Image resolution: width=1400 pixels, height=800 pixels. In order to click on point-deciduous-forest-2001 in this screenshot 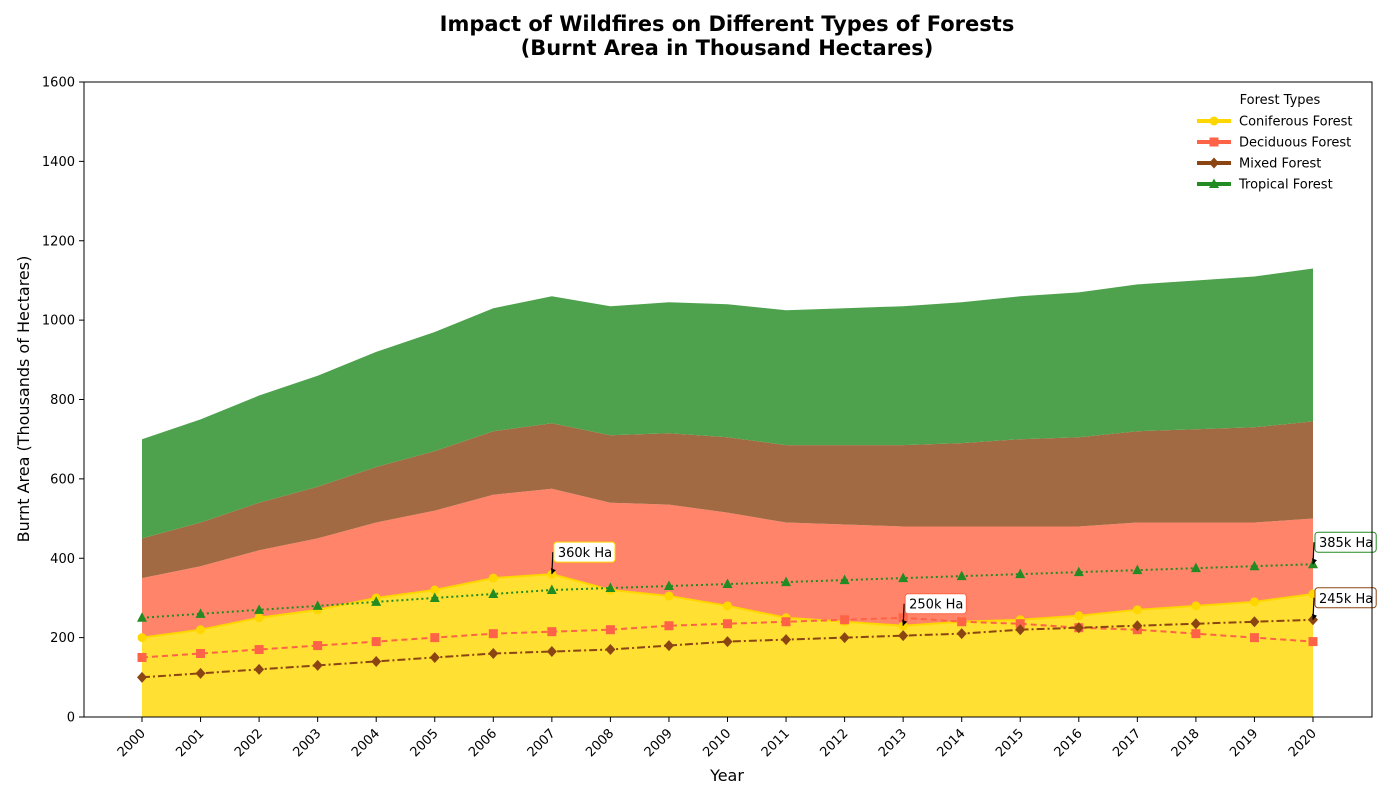, I will do `click(201, 653)`.